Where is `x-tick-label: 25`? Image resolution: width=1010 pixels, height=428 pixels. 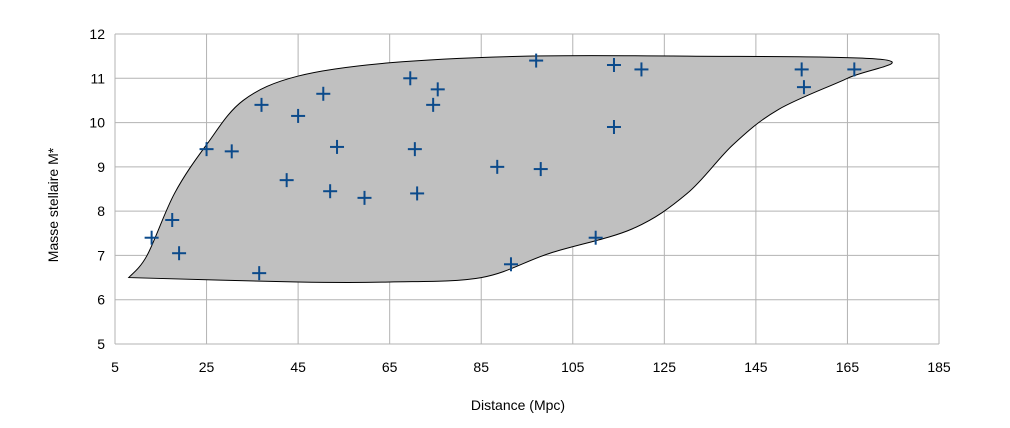
x-tick-label: 25 is located at coordinates (207, 367).